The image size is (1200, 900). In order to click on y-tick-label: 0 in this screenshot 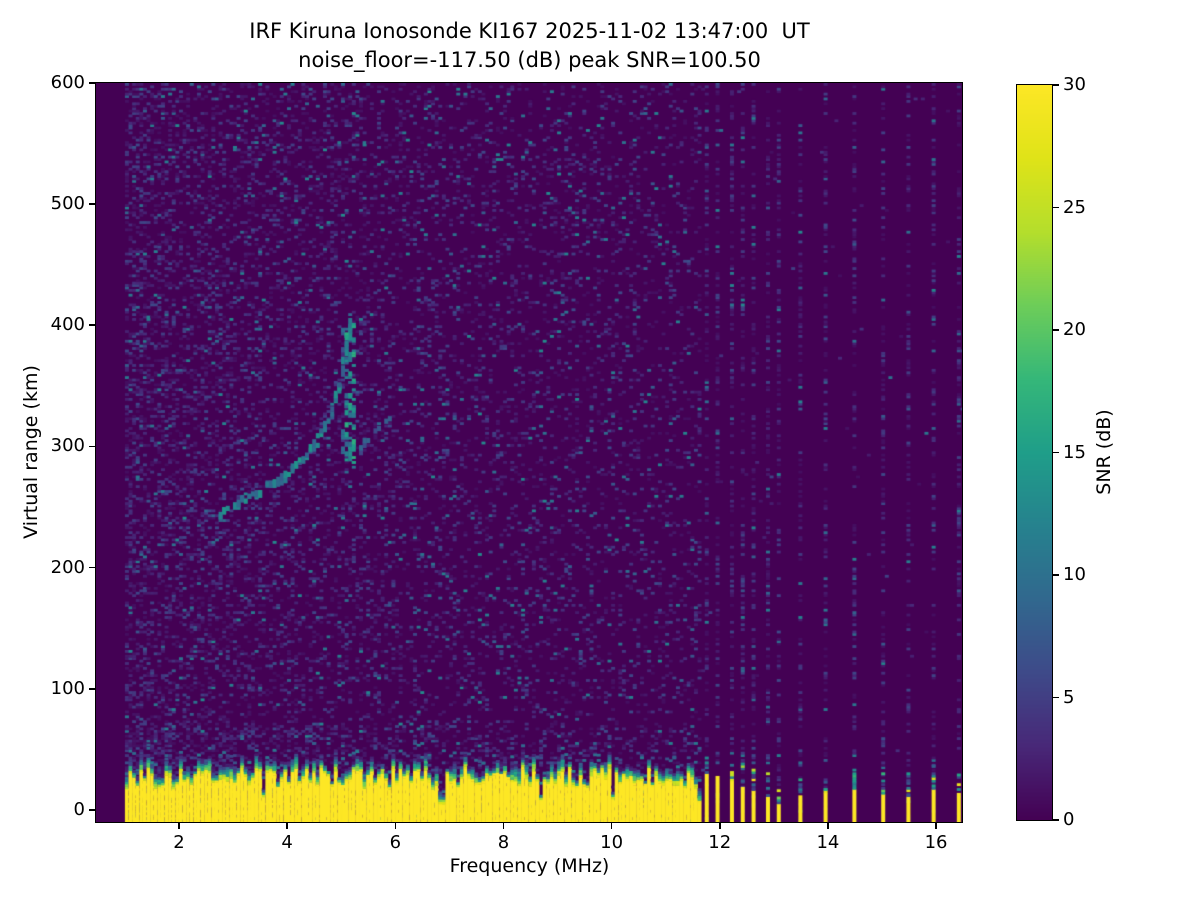, I will do `click(79, 809)`.